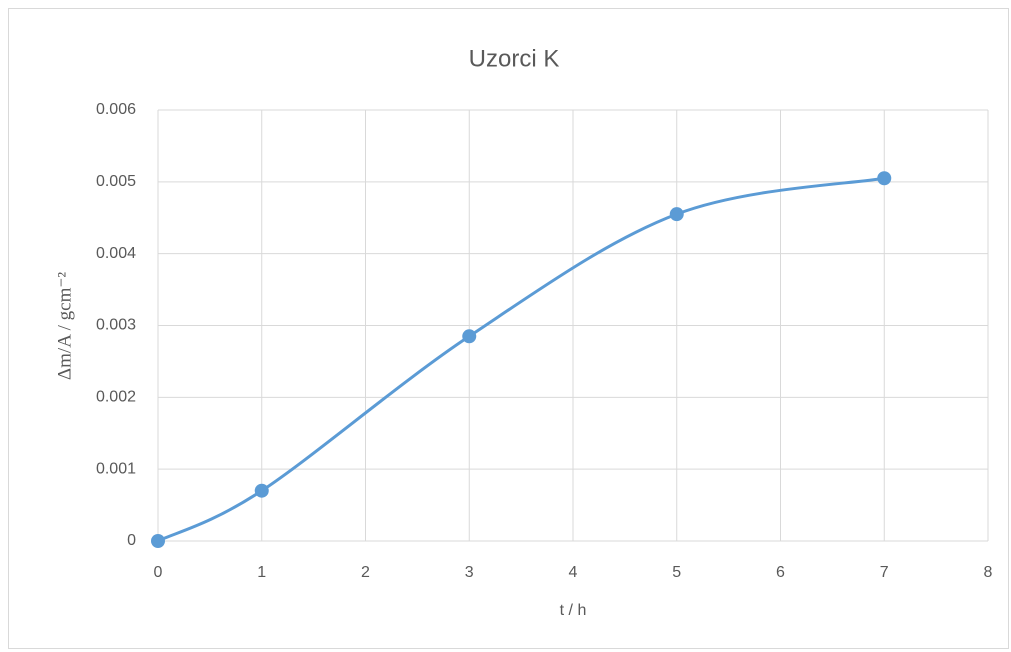 This screenshot has height=652, width=1011. What do you see at coordinates (116, 397) in the screenshot?
I see `y-tick-label: 0.002` at bounding box center [116, 397].